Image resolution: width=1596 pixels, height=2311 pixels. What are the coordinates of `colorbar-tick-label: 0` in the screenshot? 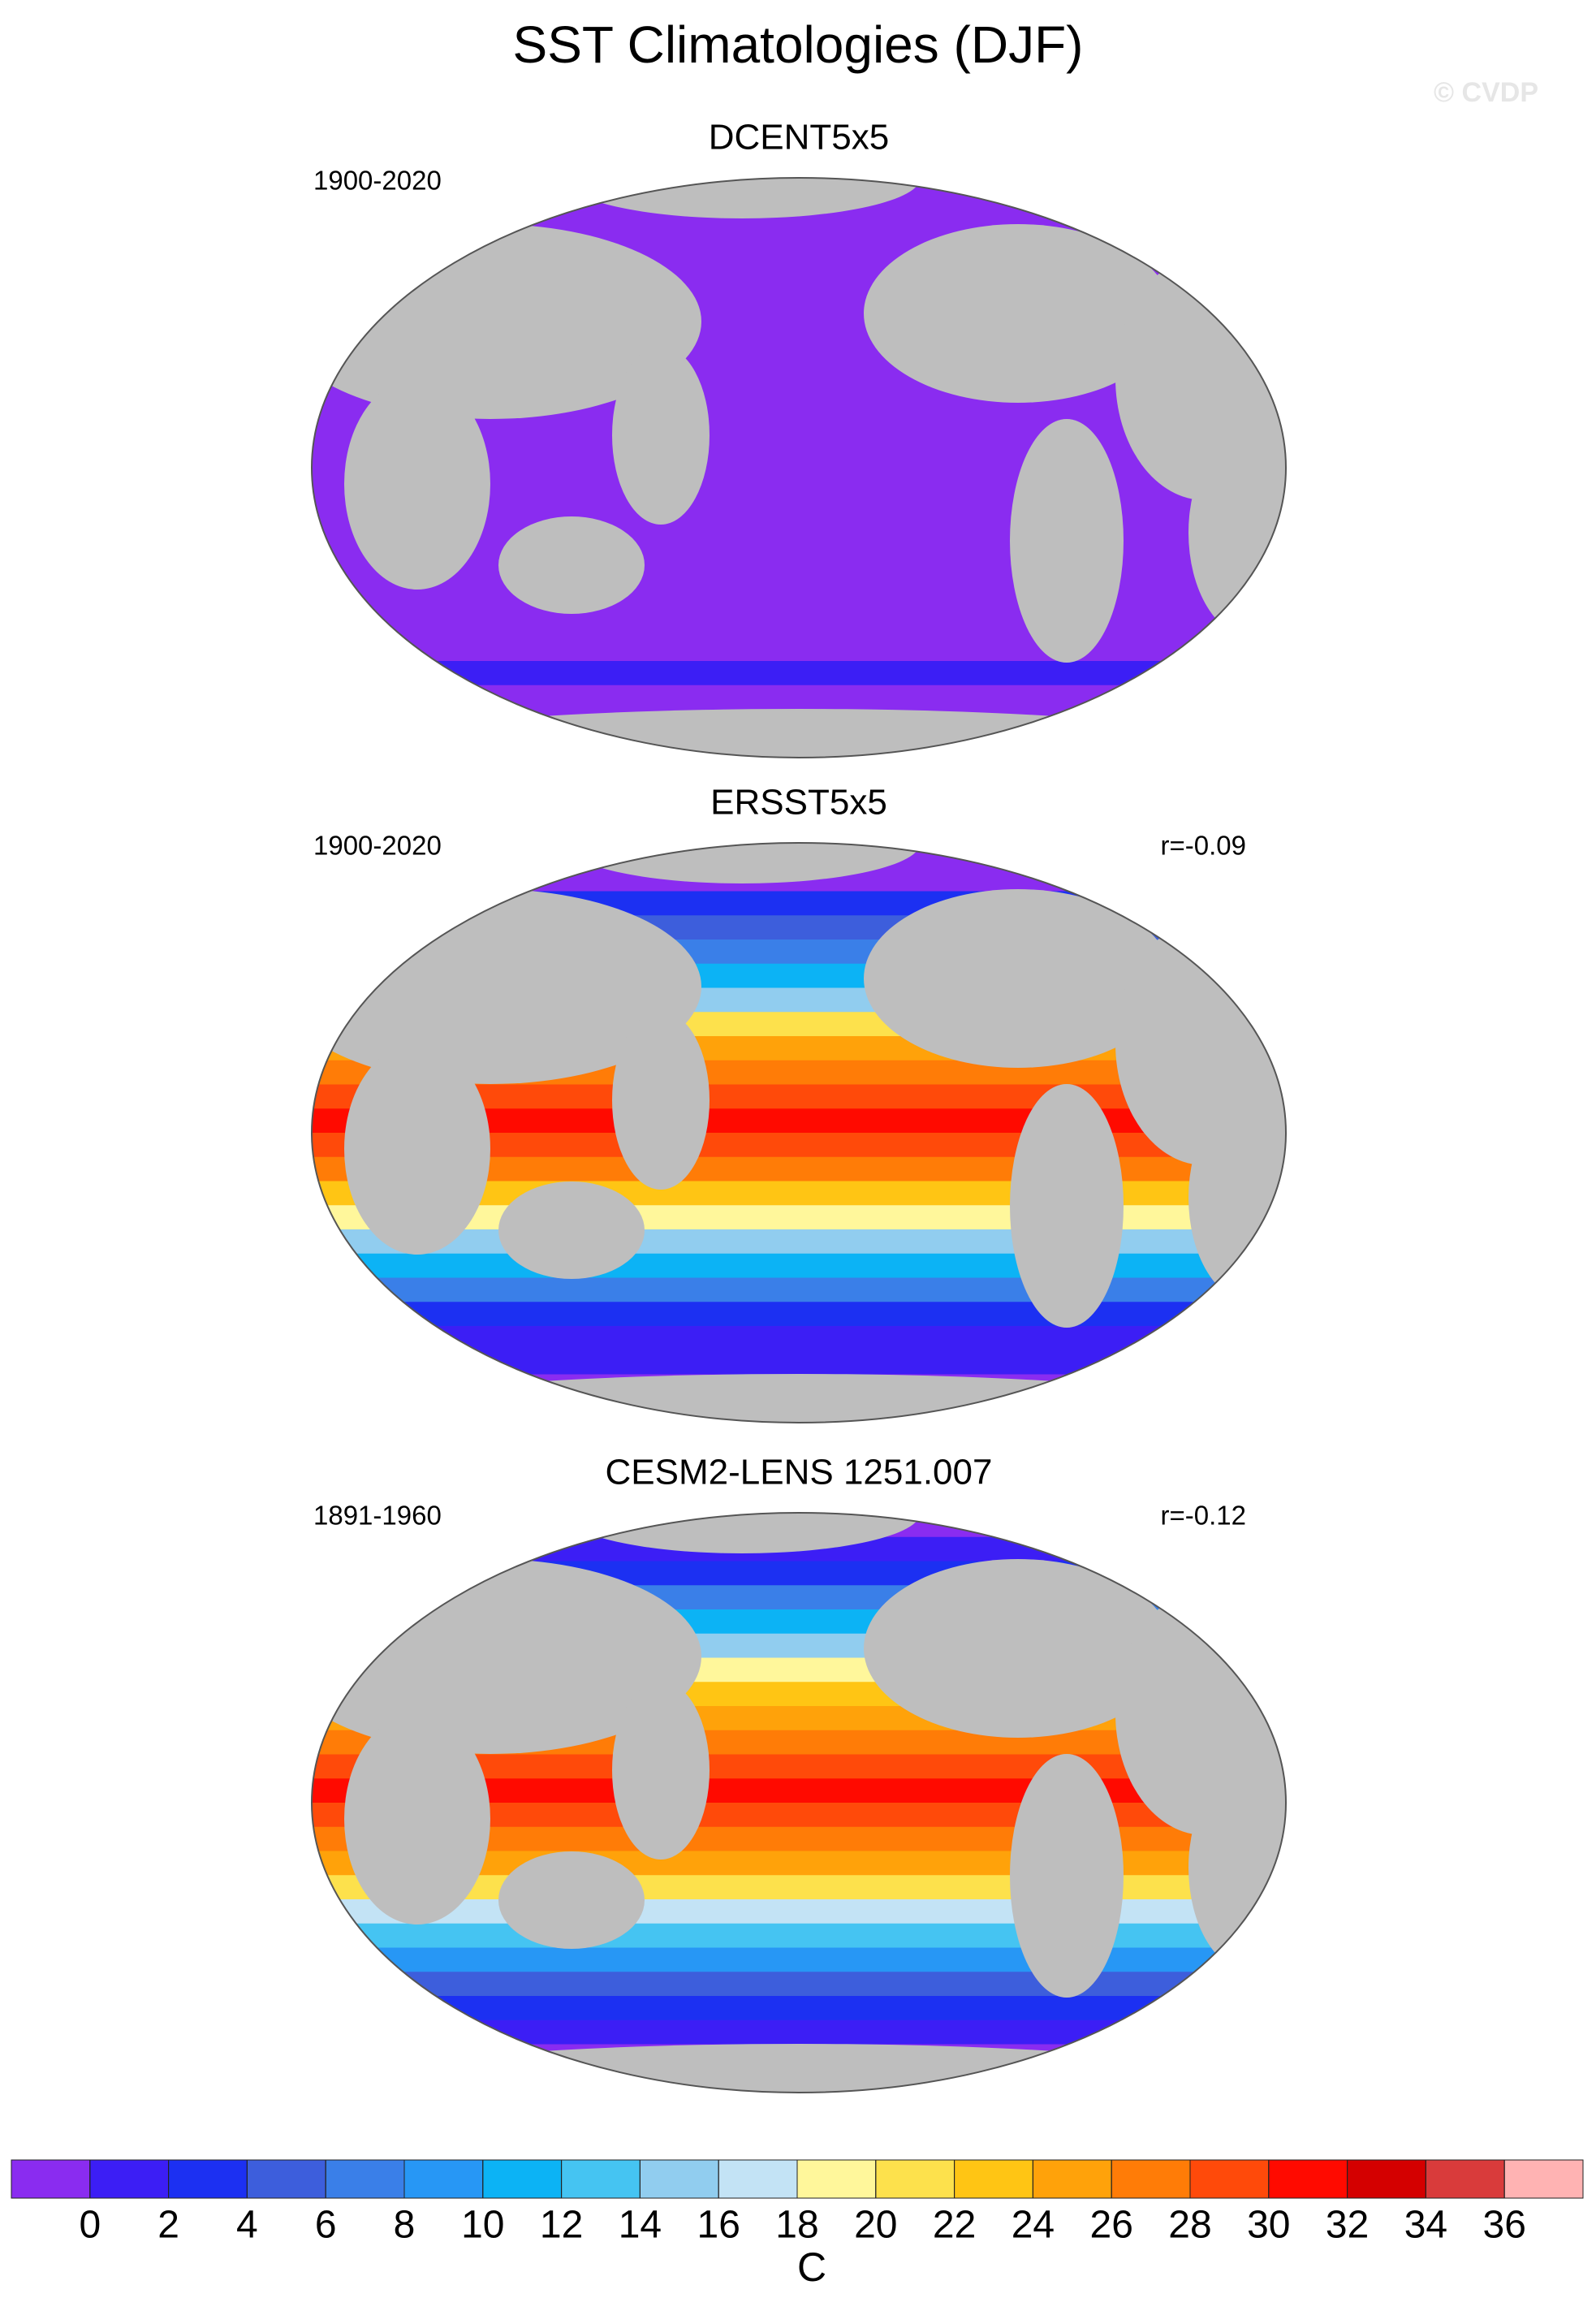 It's located at (90, 2225).